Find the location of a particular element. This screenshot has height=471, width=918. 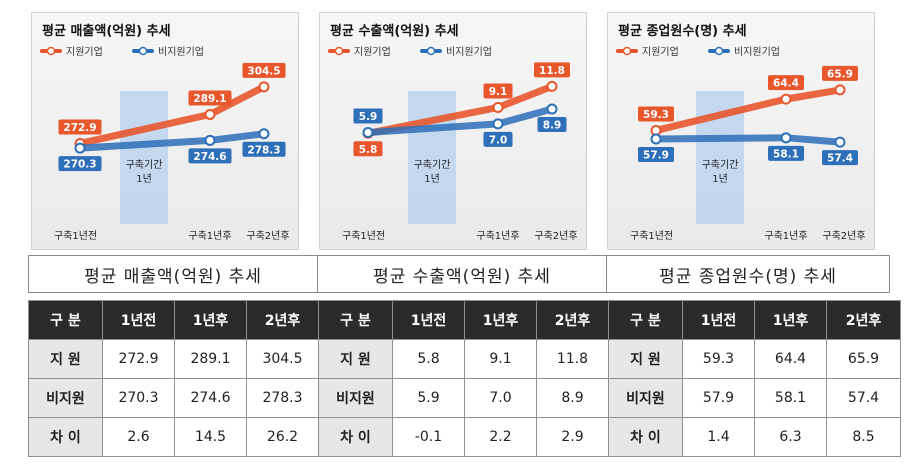

table-cell: 64.4 is located at coordinates (790, 359).